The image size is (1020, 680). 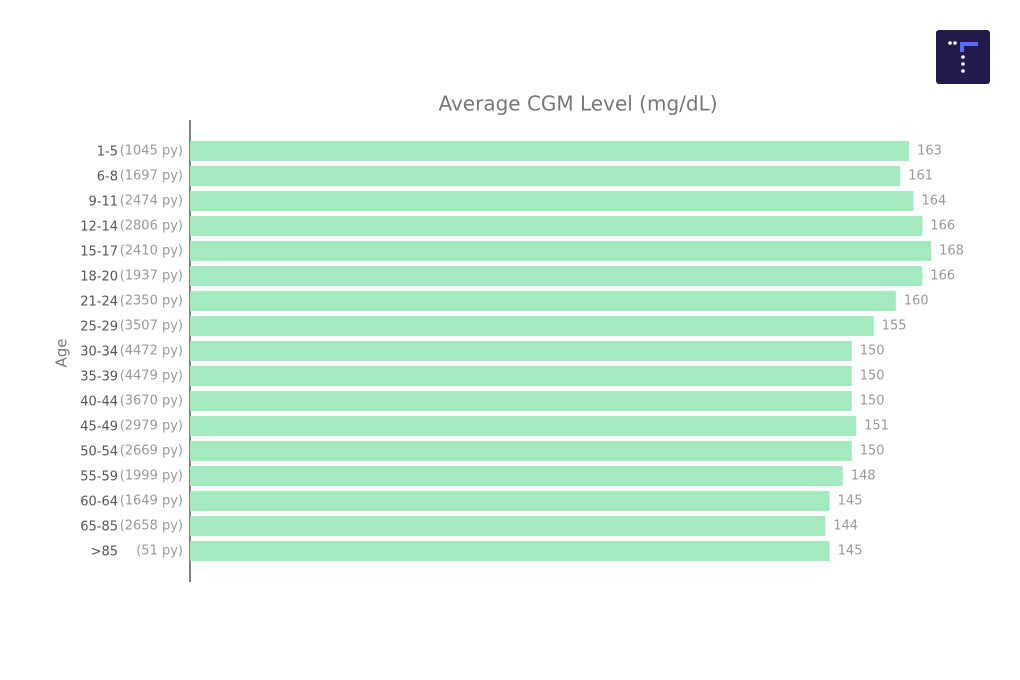 I want to click on y-tick-note: (1999 py), so click(x=151, y=476).